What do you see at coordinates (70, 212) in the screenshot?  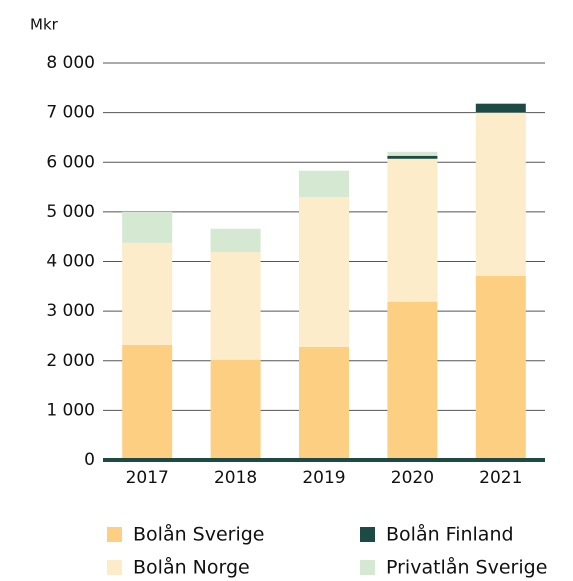 I see `y-tick-label: 5 000` at bounding box center [70, 212].